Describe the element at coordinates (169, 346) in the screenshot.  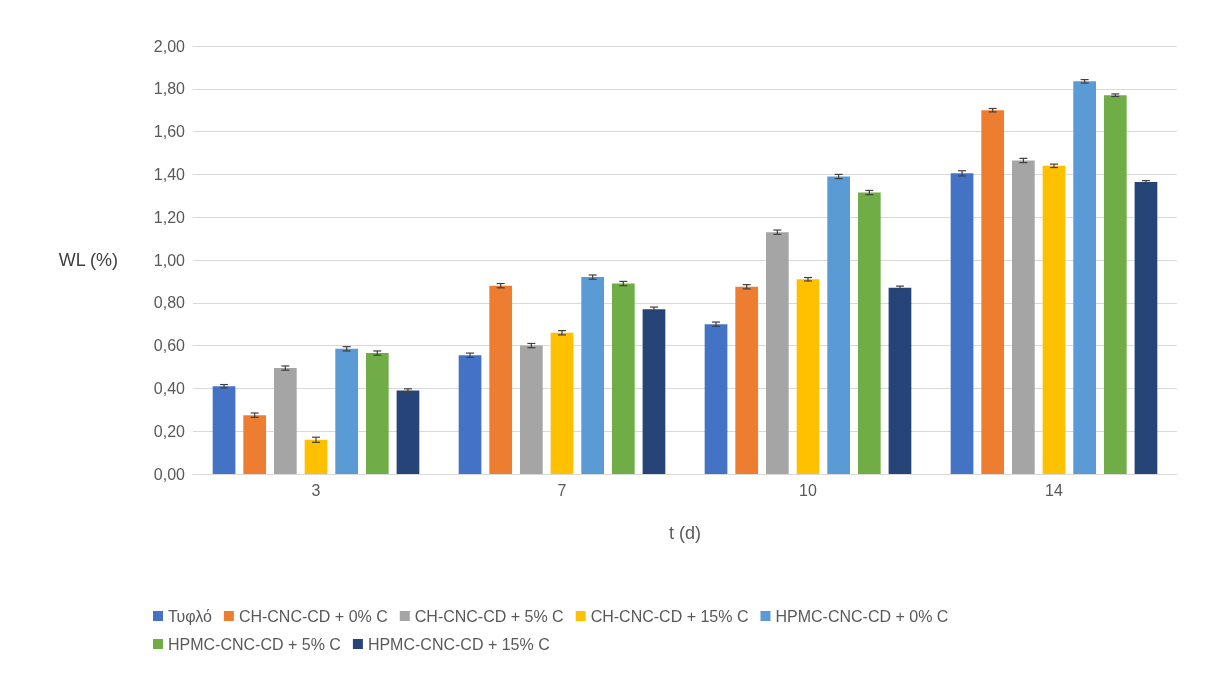
I see `y-tick-label: 0,60` at that location.